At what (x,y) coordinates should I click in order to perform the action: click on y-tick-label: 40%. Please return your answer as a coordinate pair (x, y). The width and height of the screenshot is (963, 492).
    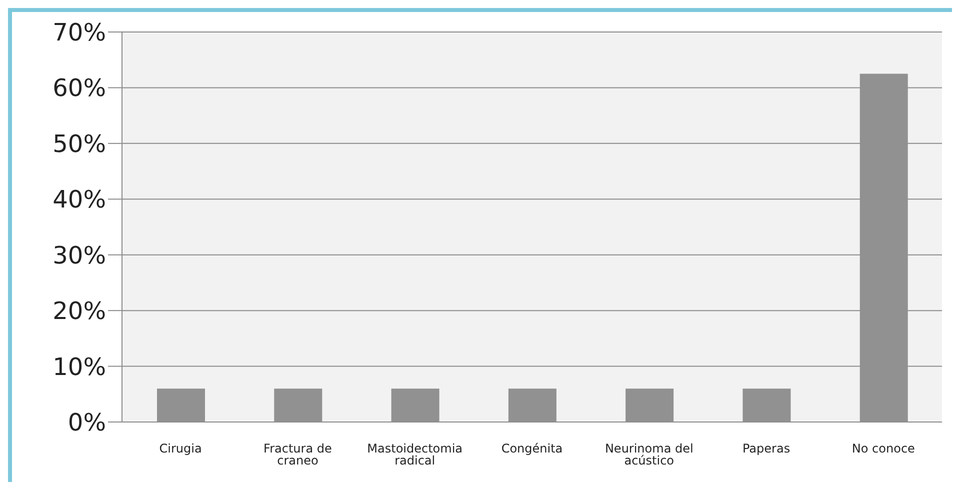
    Looking at the image, I should click on (79, 200).